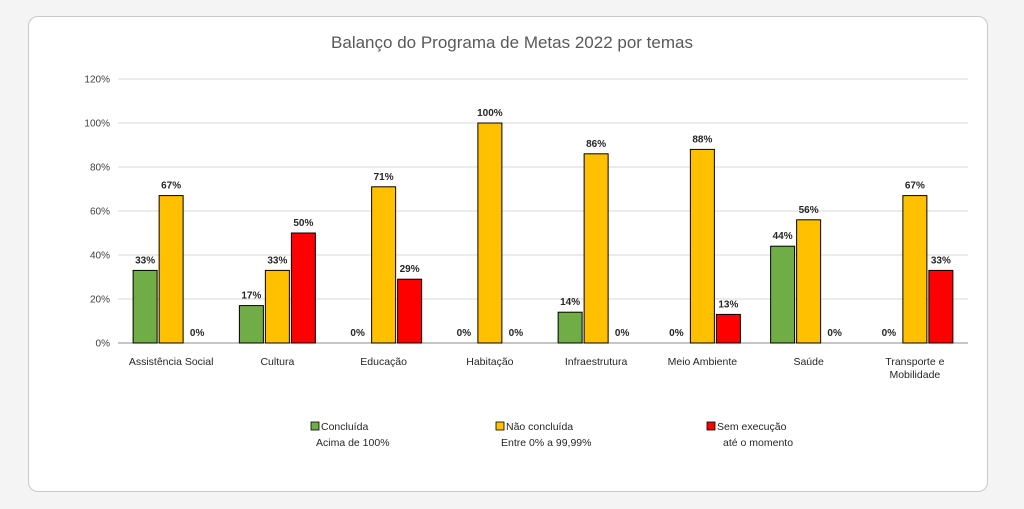 This screenshot has height=509, width=1024. What do you see at coordinates (384, 177) in the screenshot?
I see `data-label: 71%` at bounding box center [384, 177].